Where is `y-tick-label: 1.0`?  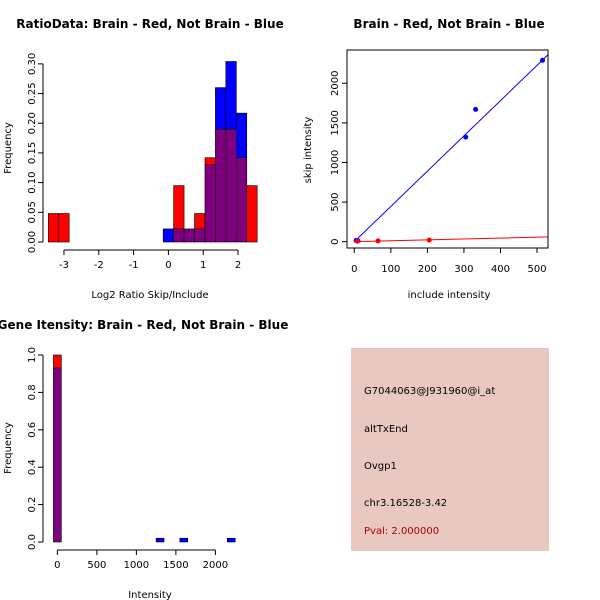
y-tick-label: 1.0 is located at coordinates (32, 355).